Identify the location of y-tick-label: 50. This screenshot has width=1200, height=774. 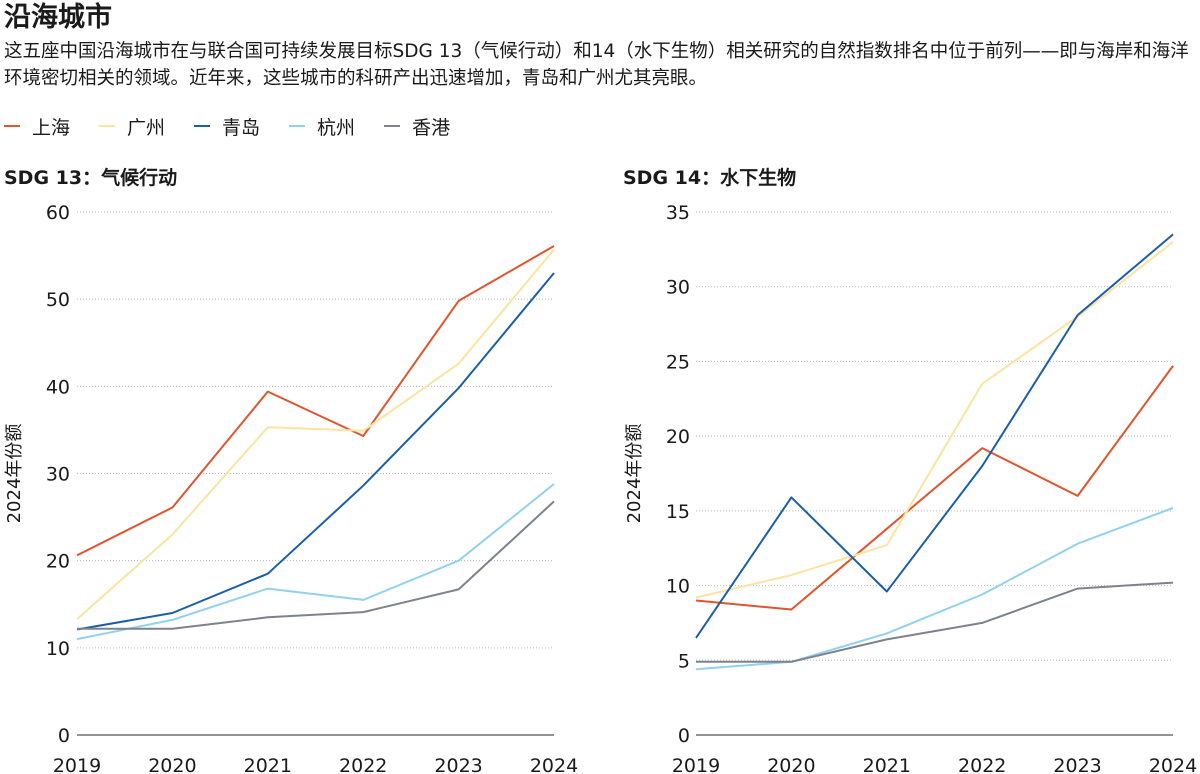
(58, 300).